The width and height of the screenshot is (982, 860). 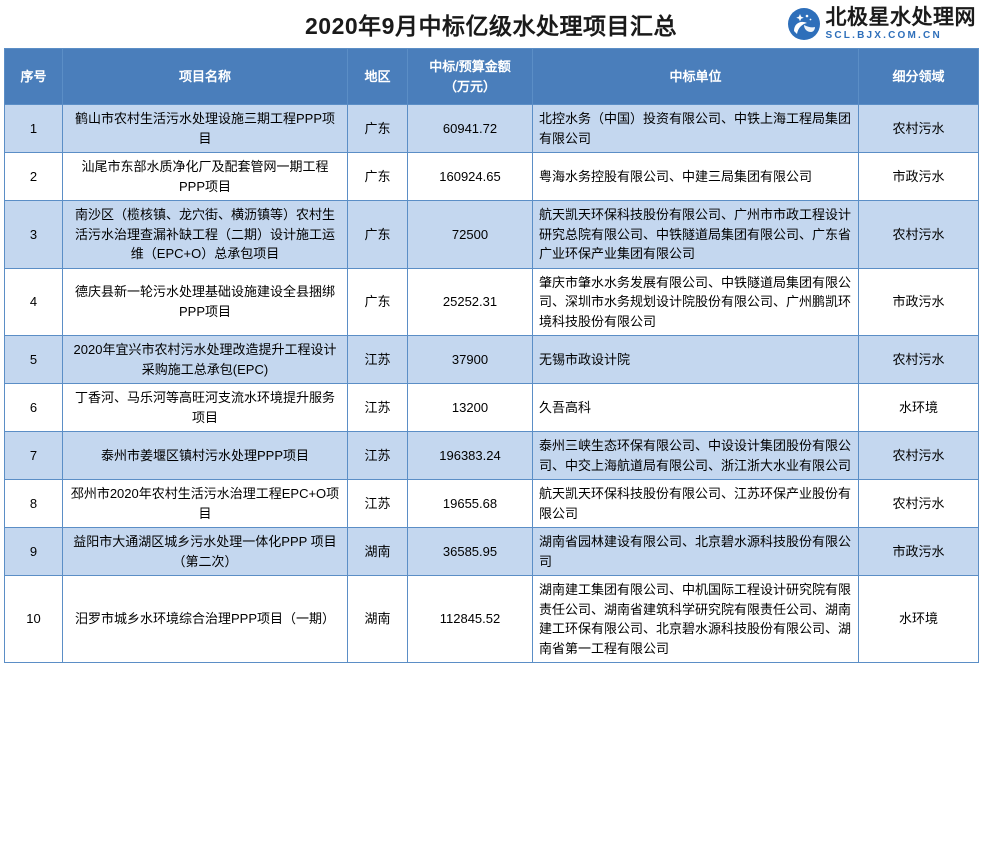 I want to click on cell-project-name: 丁香河、马乐河等高旺河支流水环境提升服务项目, so click(x=205, y=407).